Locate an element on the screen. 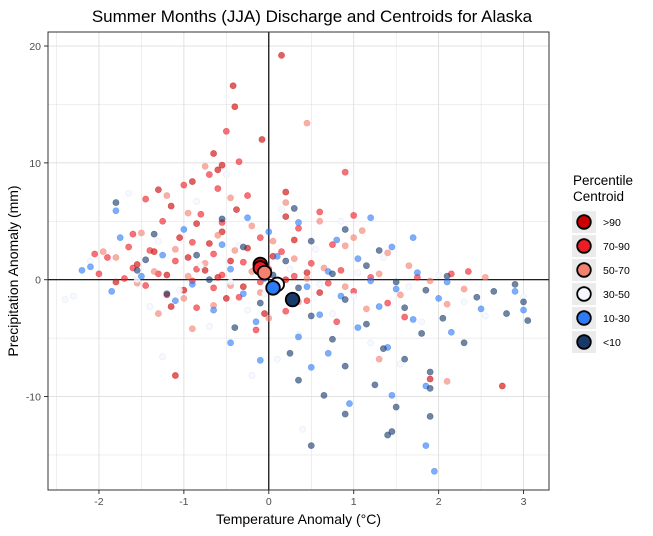 This screenshot has width=653, height=536. x-axis-label: Temperature Anomaly (°C) is located at coordinates (298, 519).